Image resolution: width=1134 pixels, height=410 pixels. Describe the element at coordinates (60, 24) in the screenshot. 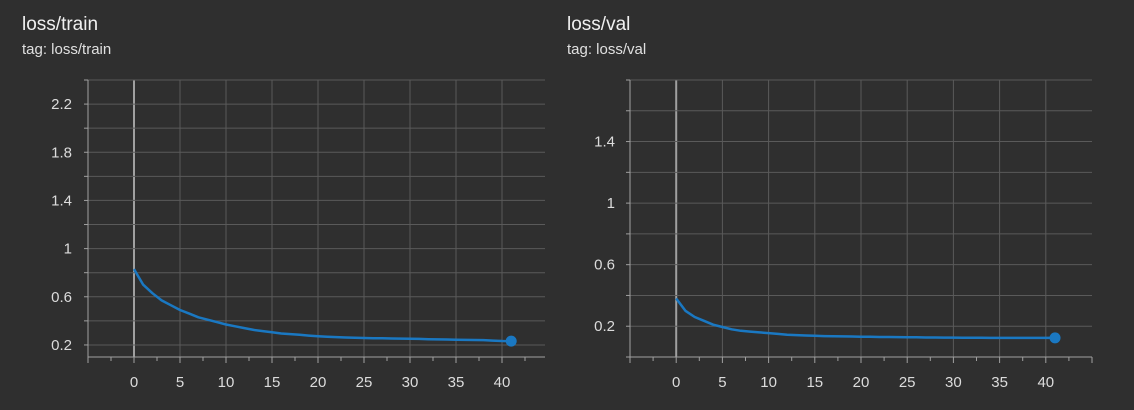

I see `chart-title: loss/train` at that location.